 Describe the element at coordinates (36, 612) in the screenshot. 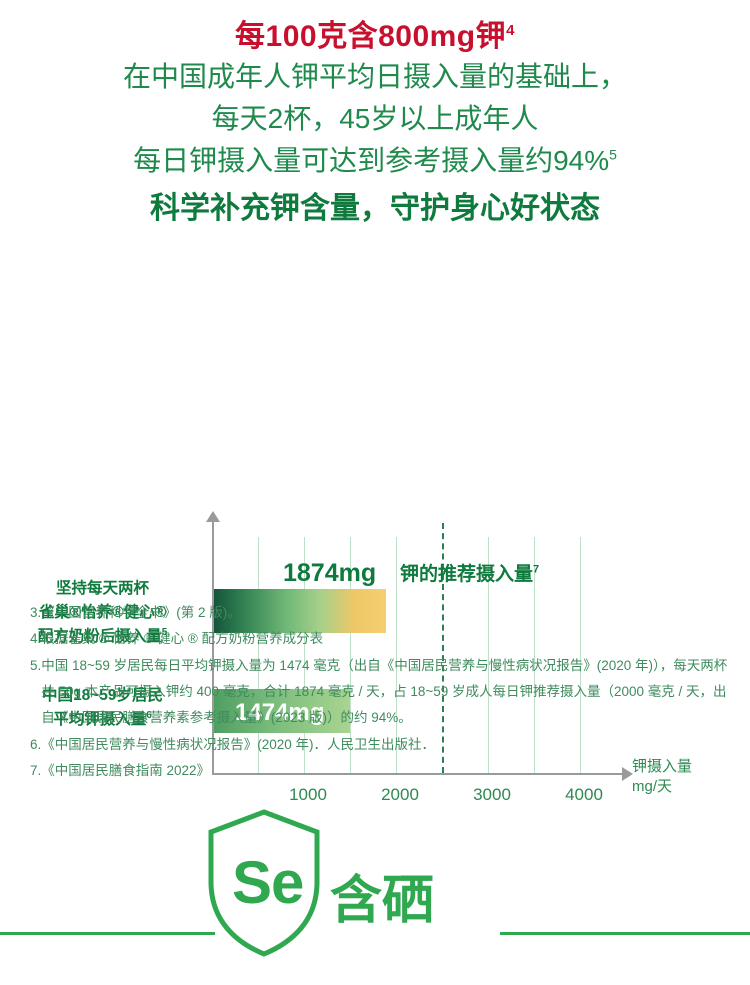

I see `footnote-index: 3.` at that location.